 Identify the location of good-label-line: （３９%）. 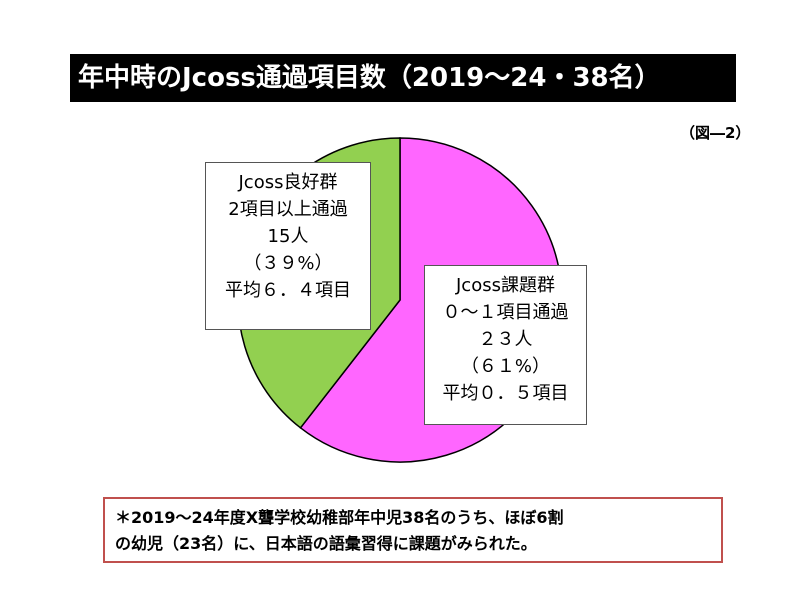
(288, 263).